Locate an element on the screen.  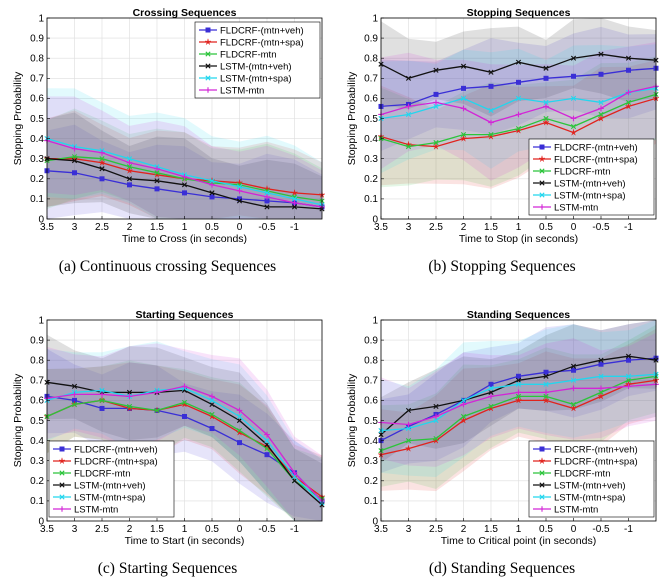
x-tick-label: 2 is located at coordinates (464, 227).